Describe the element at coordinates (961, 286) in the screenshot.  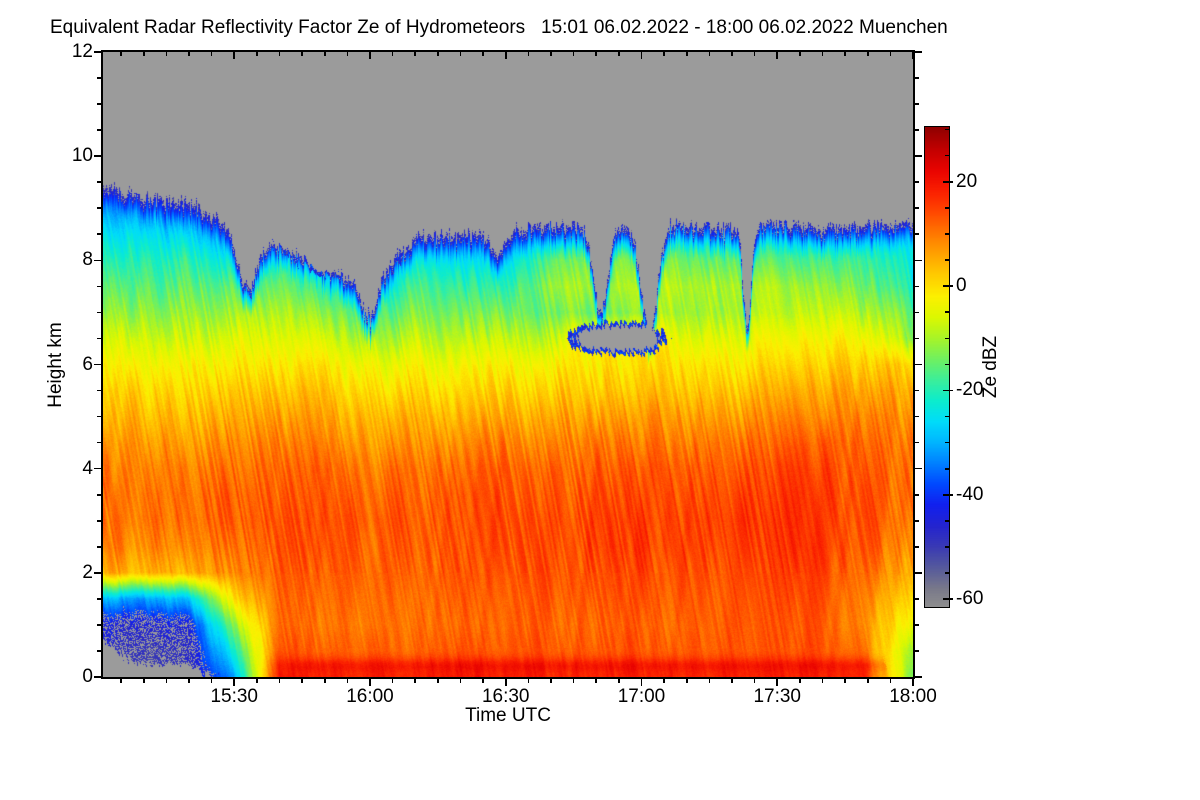
I see `colorbar-tick-label: 0` at that location.